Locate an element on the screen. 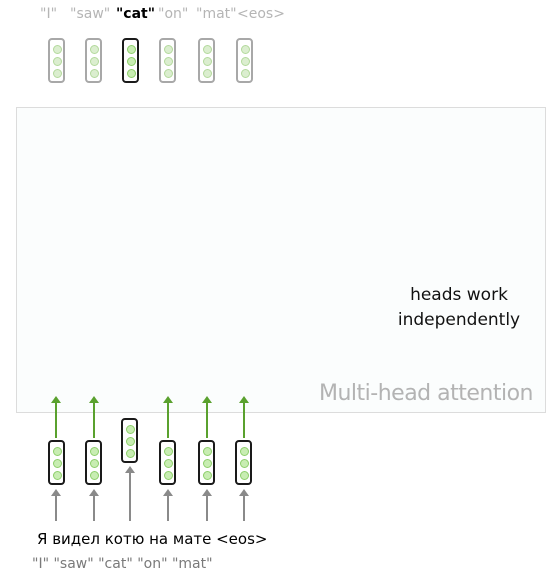 The width and height of the screenshot is (554, 578). output-token-label: <eos> is located at coordinates (261, 14).